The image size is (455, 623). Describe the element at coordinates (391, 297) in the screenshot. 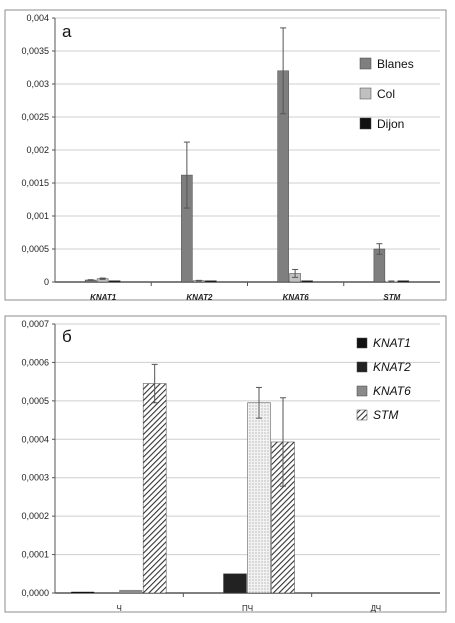

I see `x-tick-label: STM` at that location.